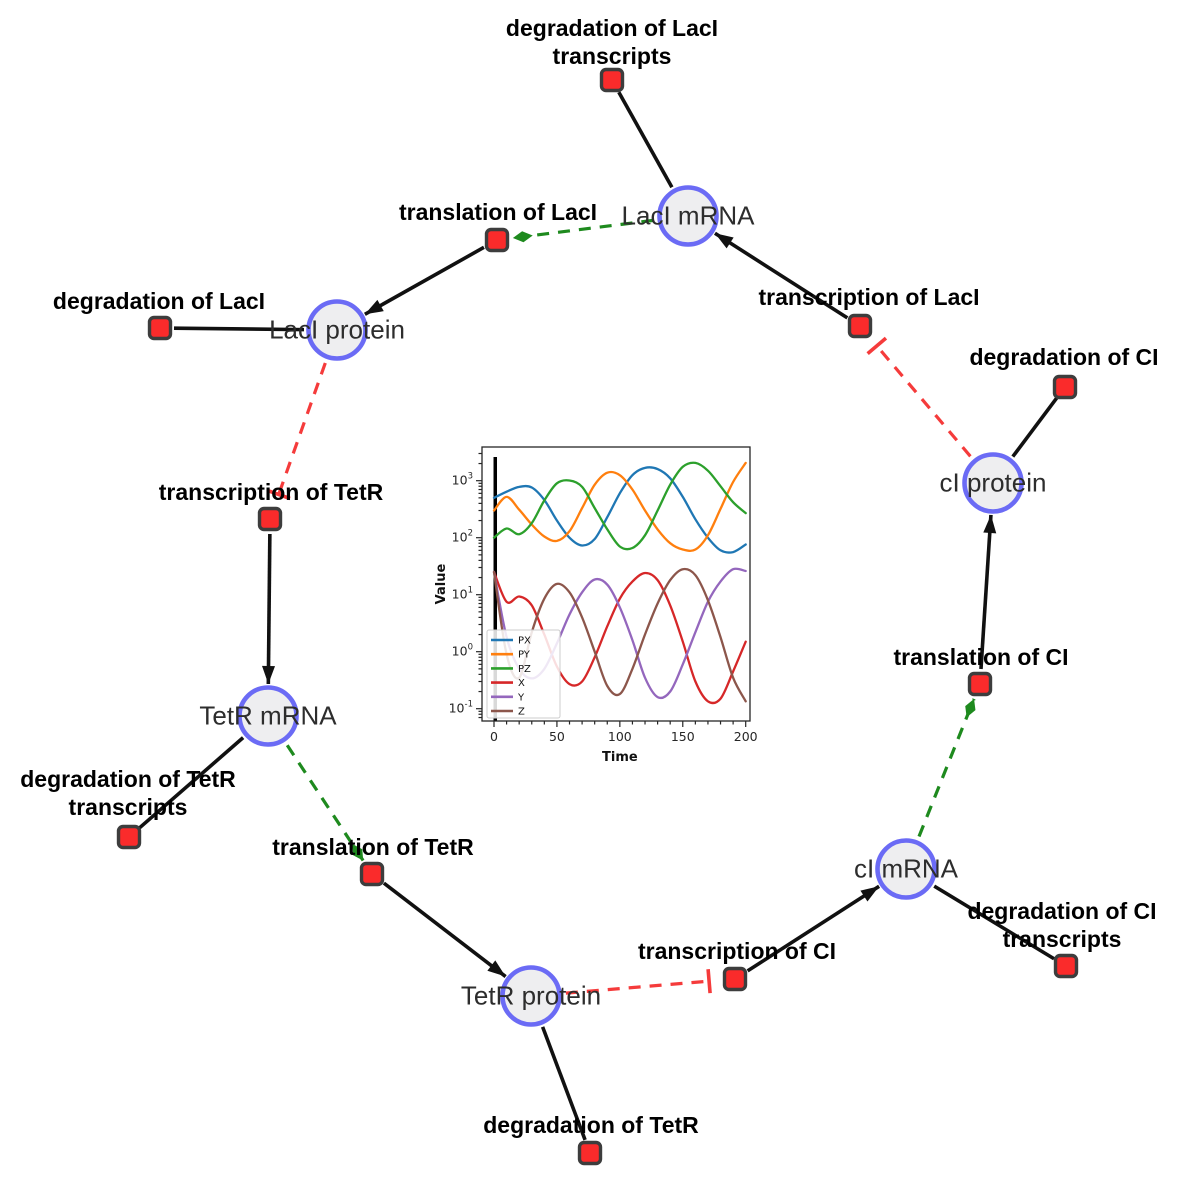 Image resolution: width=1189 pixels, height=1200 pixels. What do you see at coordinates (645, 140) in the screenshot?
I see `edge-consumption-laci_mrna-deg_laci_tx` at bounding box center [645, 140].